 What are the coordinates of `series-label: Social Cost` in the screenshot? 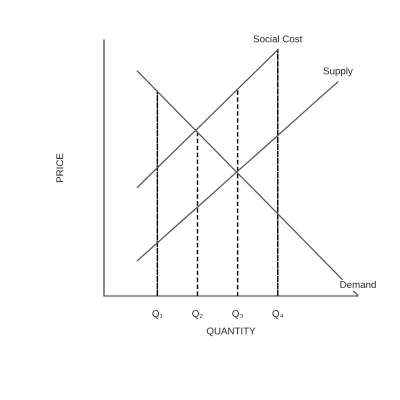 It's located at (278, 38).